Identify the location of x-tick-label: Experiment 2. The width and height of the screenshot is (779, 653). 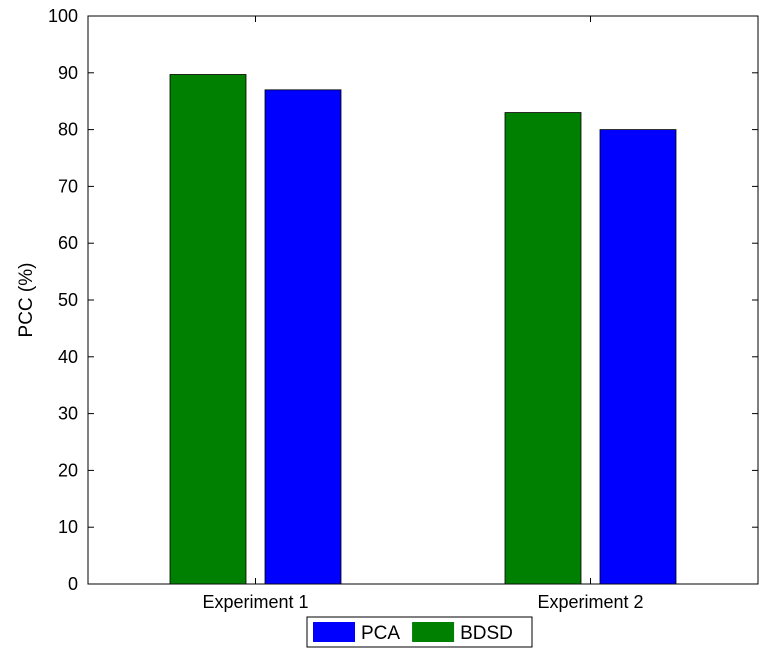
(590, 602).